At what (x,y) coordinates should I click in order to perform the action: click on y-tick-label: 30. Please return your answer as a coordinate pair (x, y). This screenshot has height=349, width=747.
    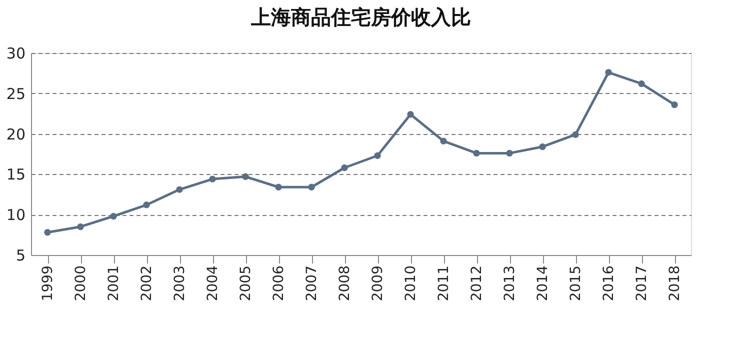
    Looking at the image, I should click on (16, 53).